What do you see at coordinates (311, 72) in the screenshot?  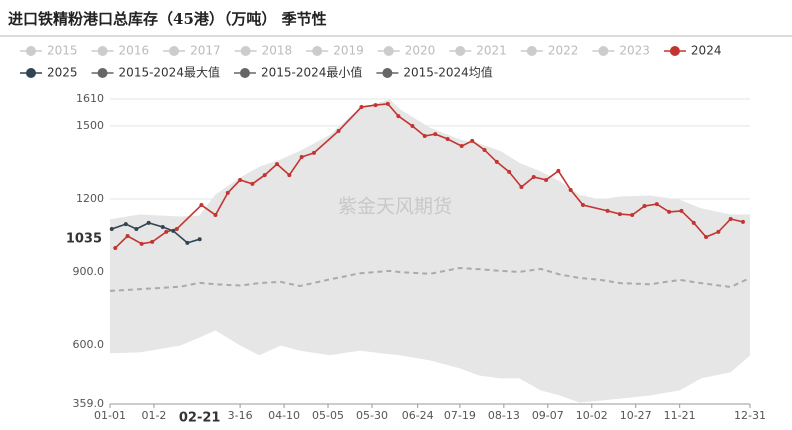 I see `legend-label: 2015-2024最小值` at bounding box center [311, 72].